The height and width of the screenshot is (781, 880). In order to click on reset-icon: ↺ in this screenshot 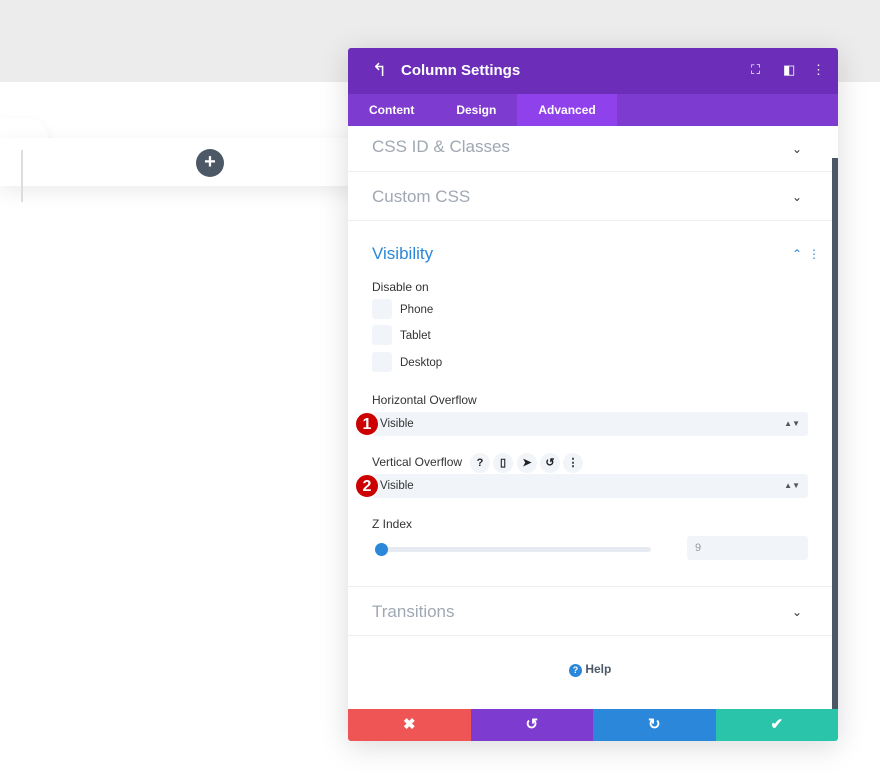, I will do `click(550, 463)`.